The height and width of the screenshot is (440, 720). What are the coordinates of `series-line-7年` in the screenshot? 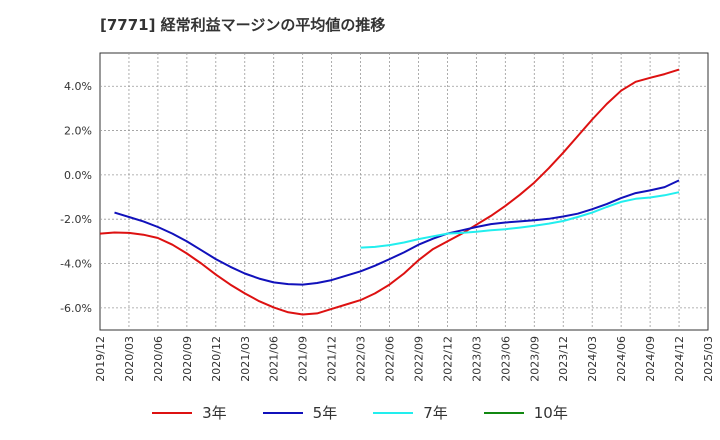 It's located at (520, 220).